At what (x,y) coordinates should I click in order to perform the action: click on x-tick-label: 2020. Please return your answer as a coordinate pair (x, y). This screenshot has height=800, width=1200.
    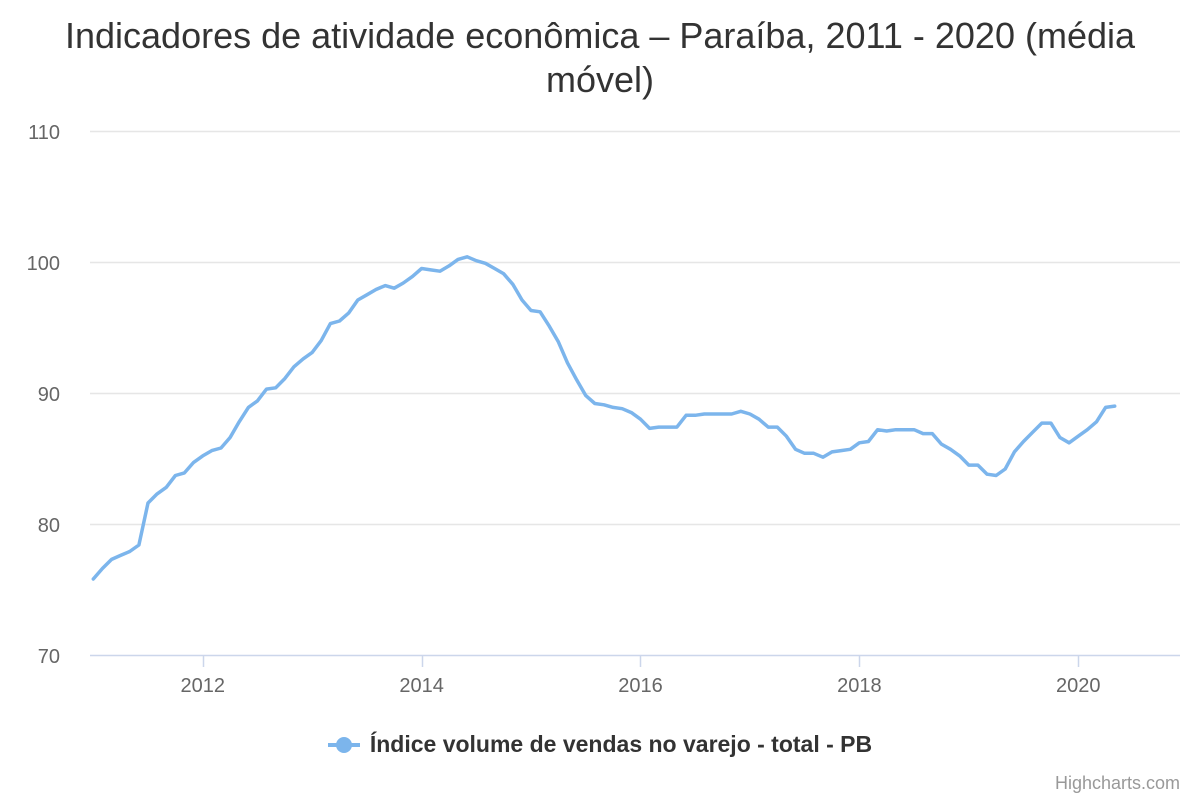
    Looking at the image, I should click on (1078, 686).